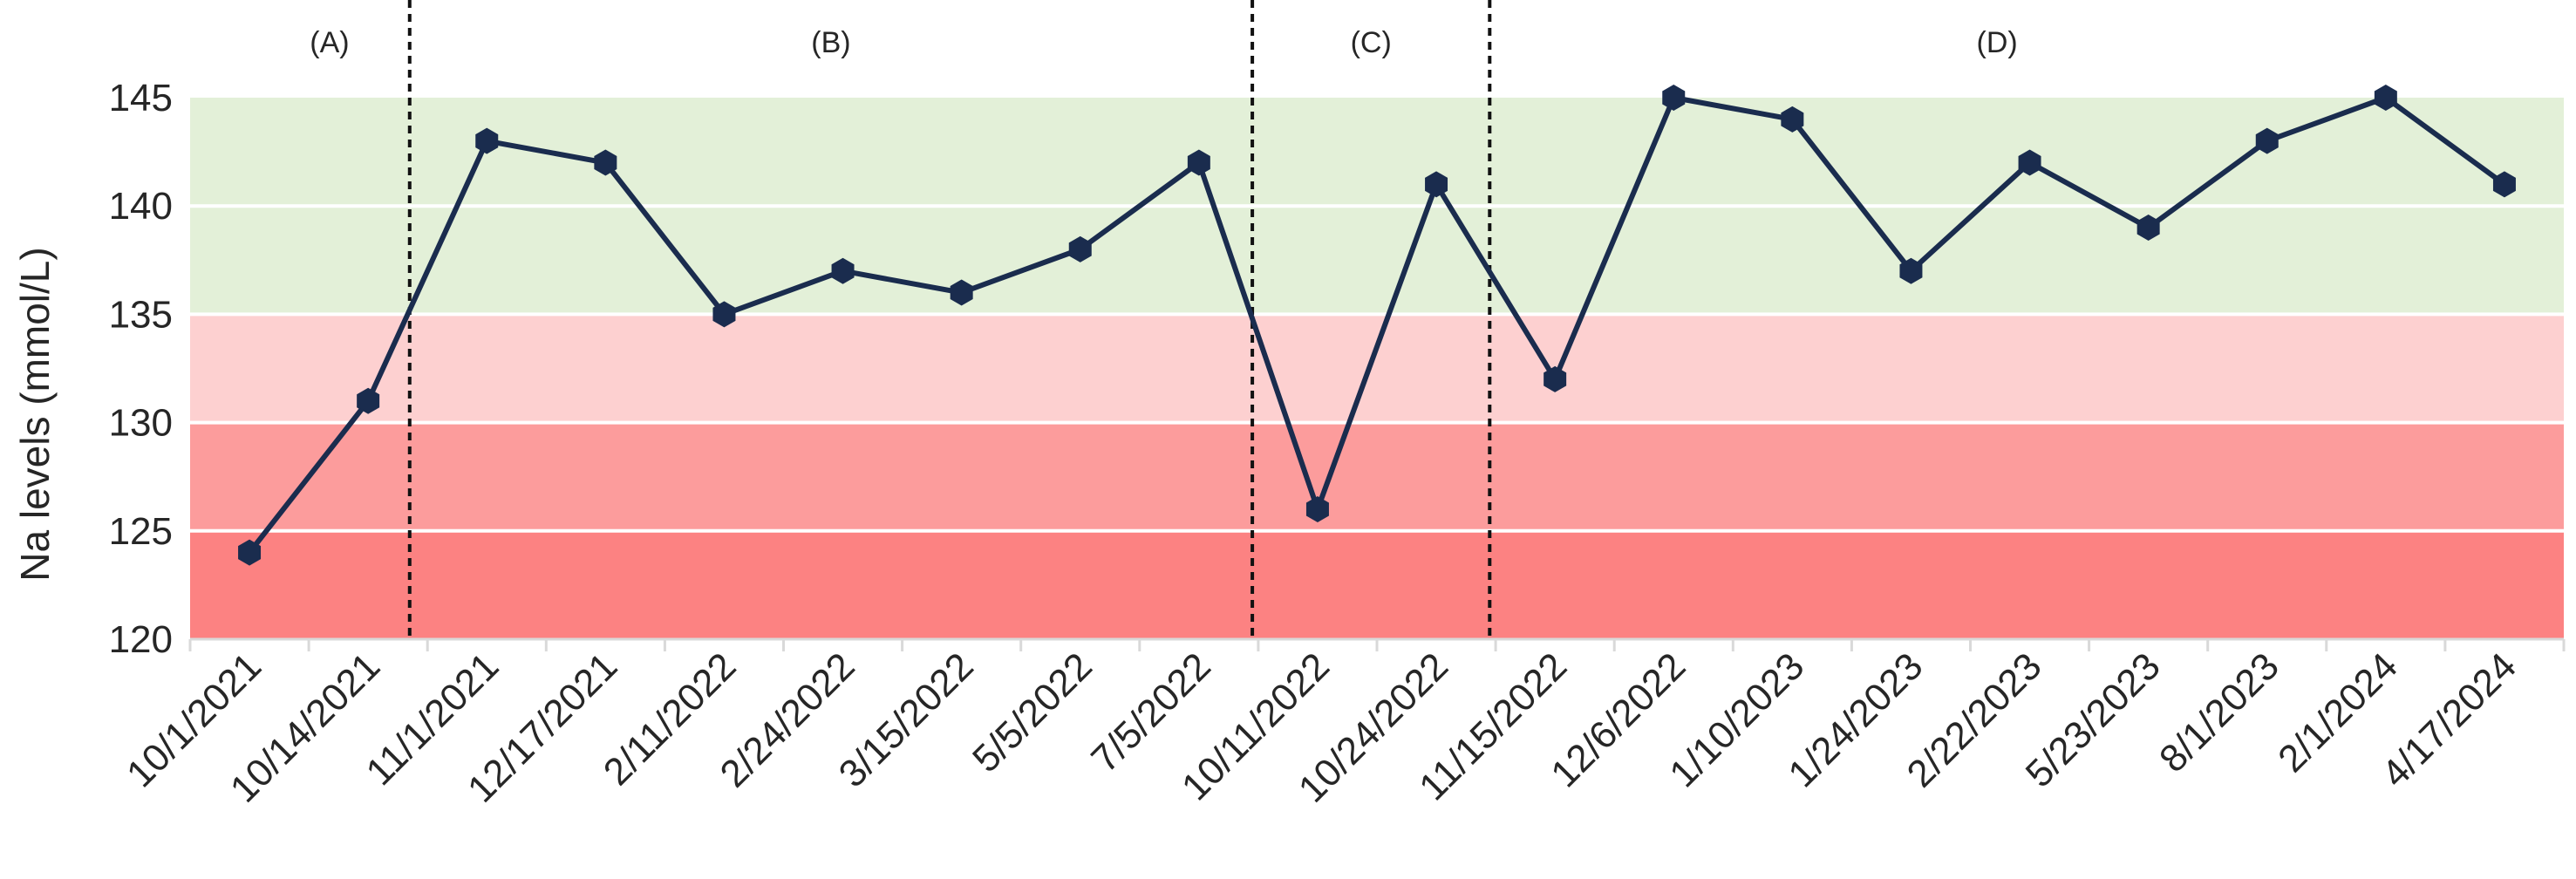 The width and height of the screenshot is (2576, 879). I want to click on y-tick-label: 140, so click(141, 206).